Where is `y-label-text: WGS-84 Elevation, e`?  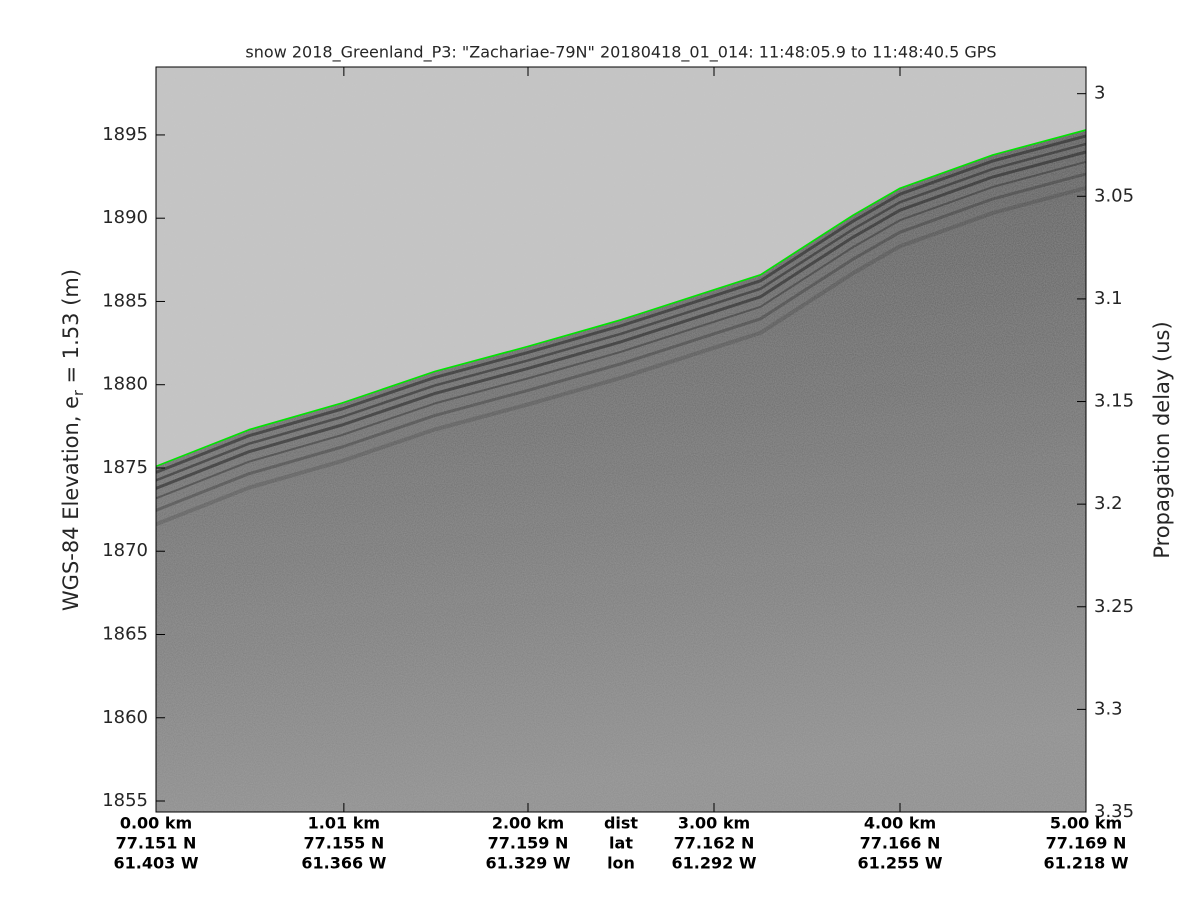 y-label-text: WGS-84 Elevation, e is located at coordinates (71, 503).